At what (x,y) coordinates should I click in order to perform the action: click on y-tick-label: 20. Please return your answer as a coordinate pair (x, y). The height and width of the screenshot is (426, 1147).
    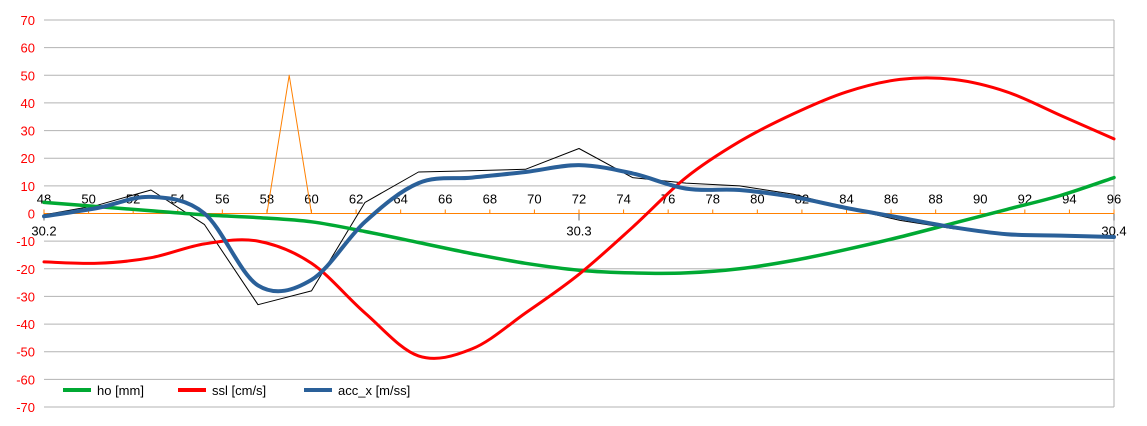
    Looking at the image, I should click on (28, 158).